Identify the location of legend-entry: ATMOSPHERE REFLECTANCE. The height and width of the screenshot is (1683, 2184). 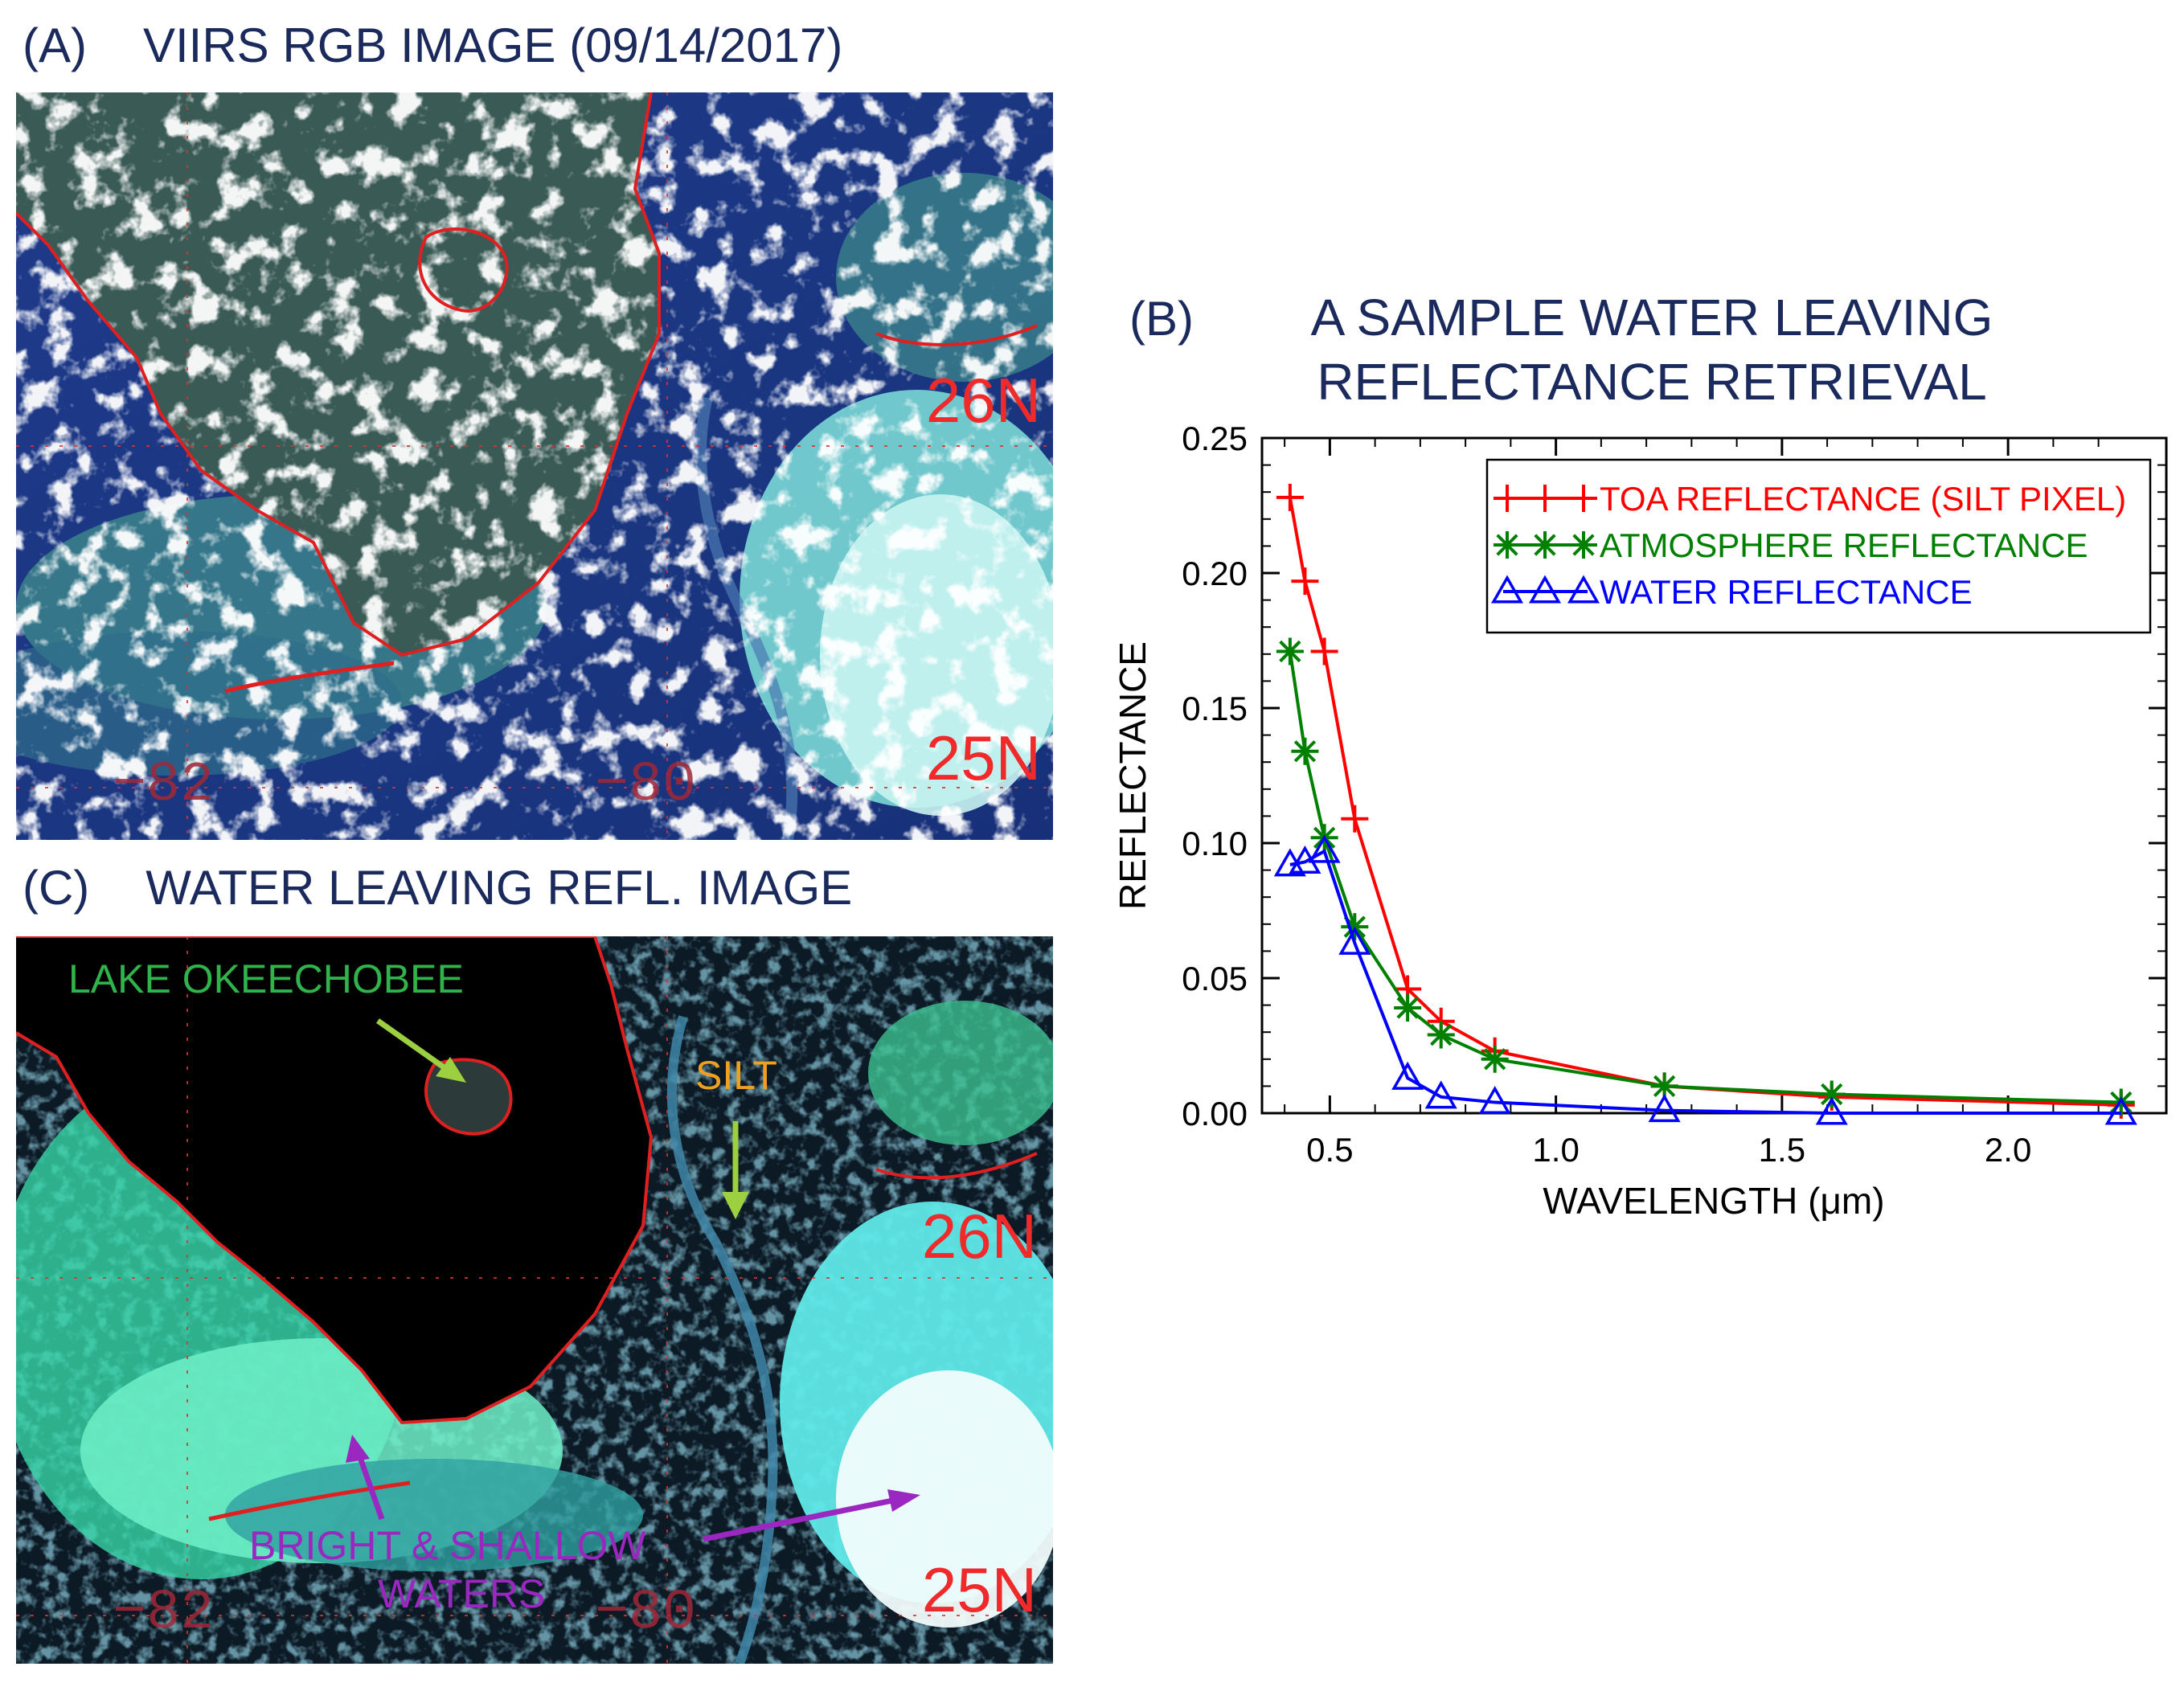
(1791, 545).